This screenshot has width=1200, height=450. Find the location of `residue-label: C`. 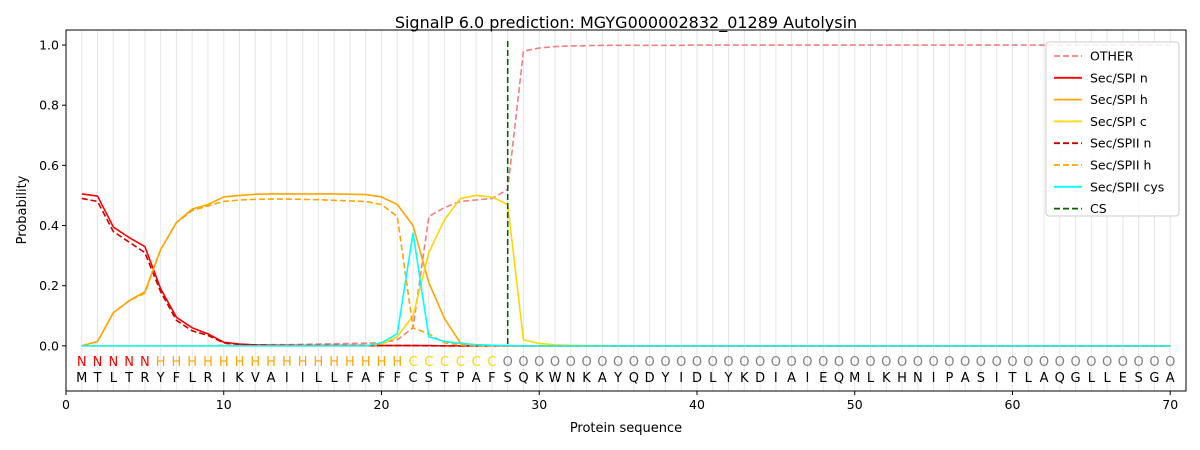

residue-label: C is located at coordinates (413, 378).